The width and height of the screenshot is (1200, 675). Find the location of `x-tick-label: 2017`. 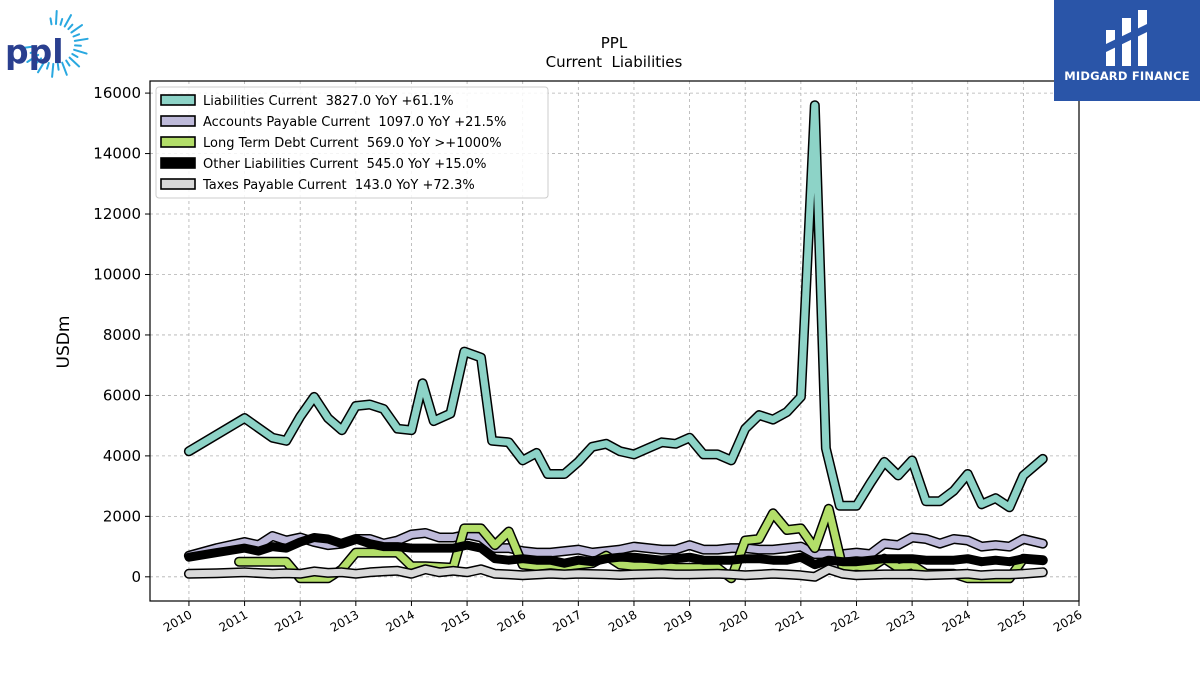

x-tick-label: 2017 is located at coordinates (566, 620).